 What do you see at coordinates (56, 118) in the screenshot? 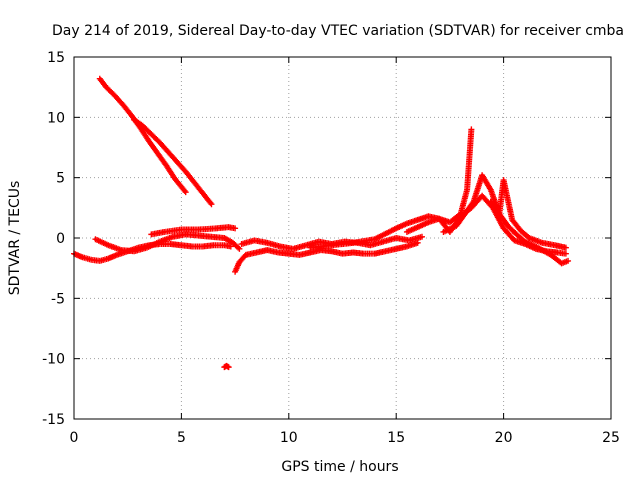
I see `y-tick-label: 10` at bounding box center [56, 118].